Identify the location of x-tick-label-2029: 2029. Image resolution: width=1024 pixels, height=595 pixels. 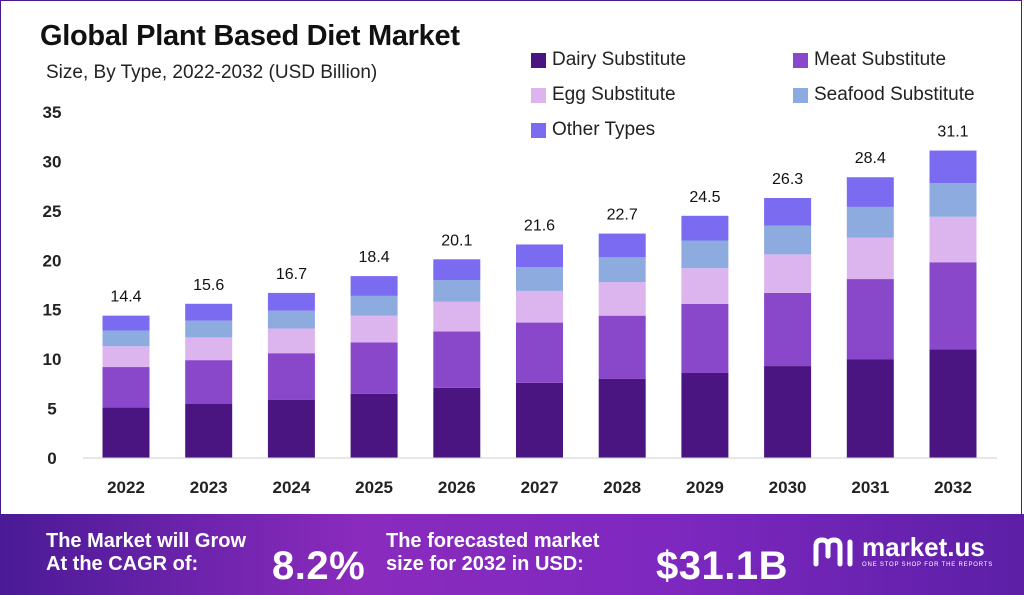
(705, 487).